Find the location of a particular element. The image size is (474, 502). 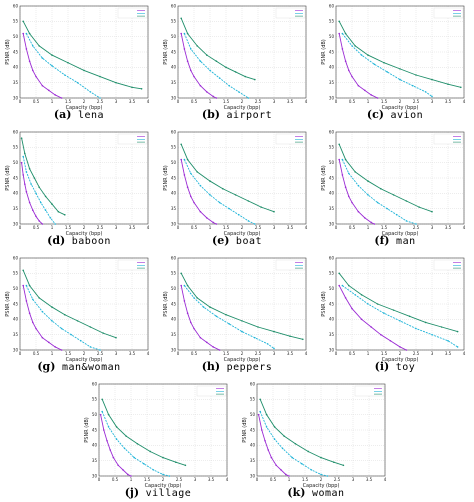

image-name: boat is located at coordinates (246, 241).